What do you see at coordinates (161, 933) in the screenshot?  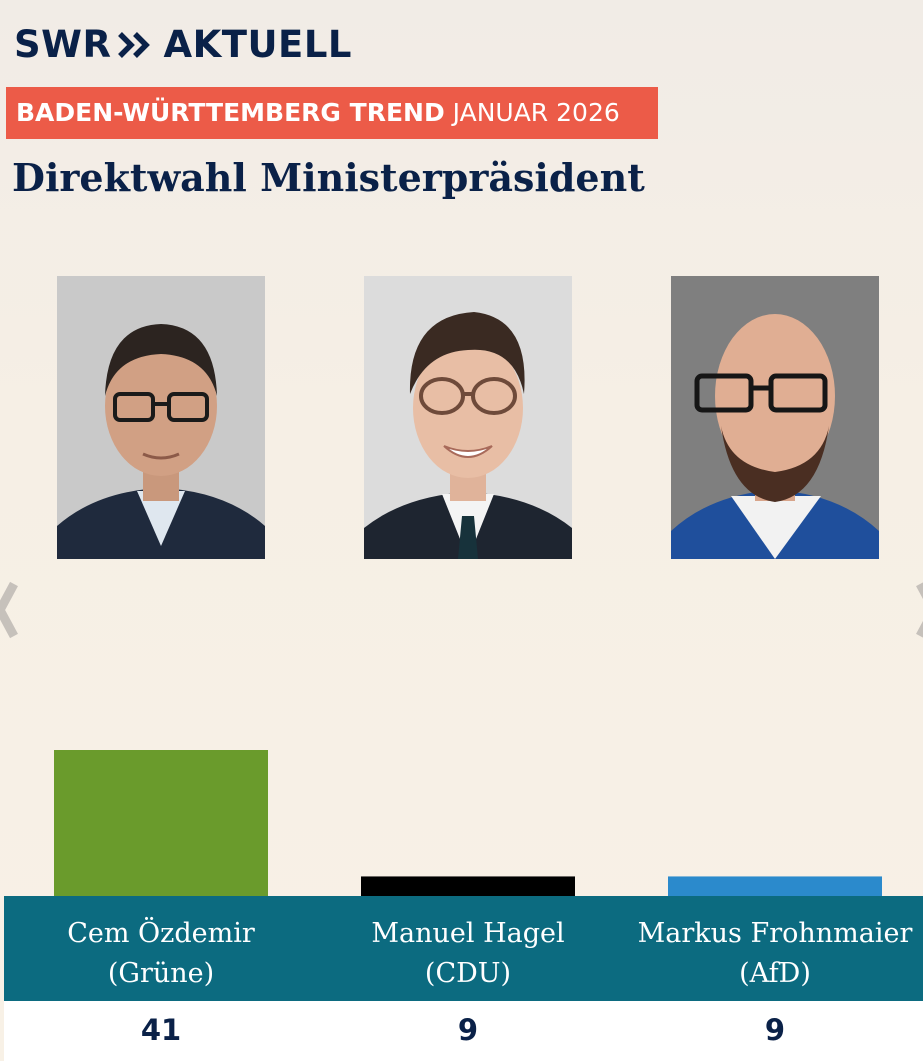 I see `candidate-name: Cem Özdemir` at bounding box center [161, 933].